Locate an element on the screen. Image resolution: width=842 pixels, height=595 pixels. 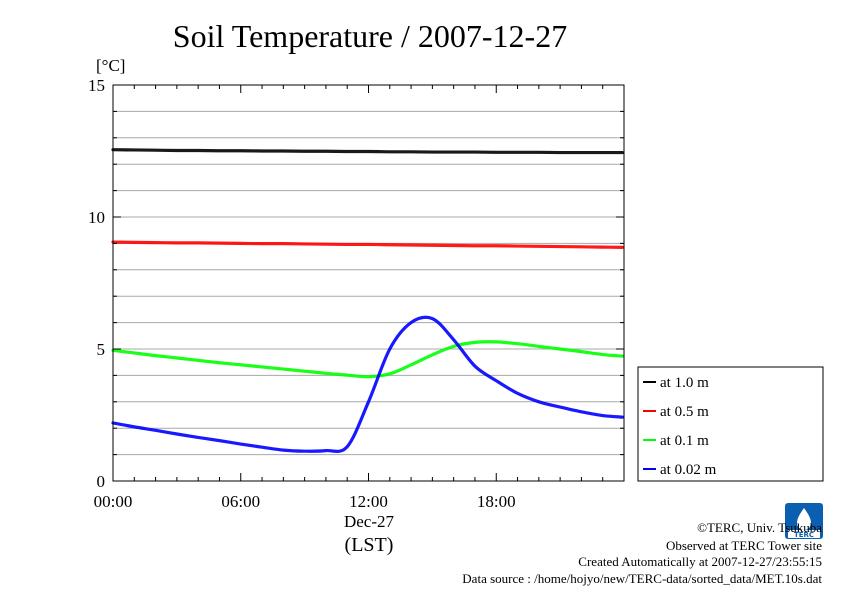
legend: at 1.0 m at 0.5 m at 0.1 m at 0.02 m is located at coordinates (730, 424).